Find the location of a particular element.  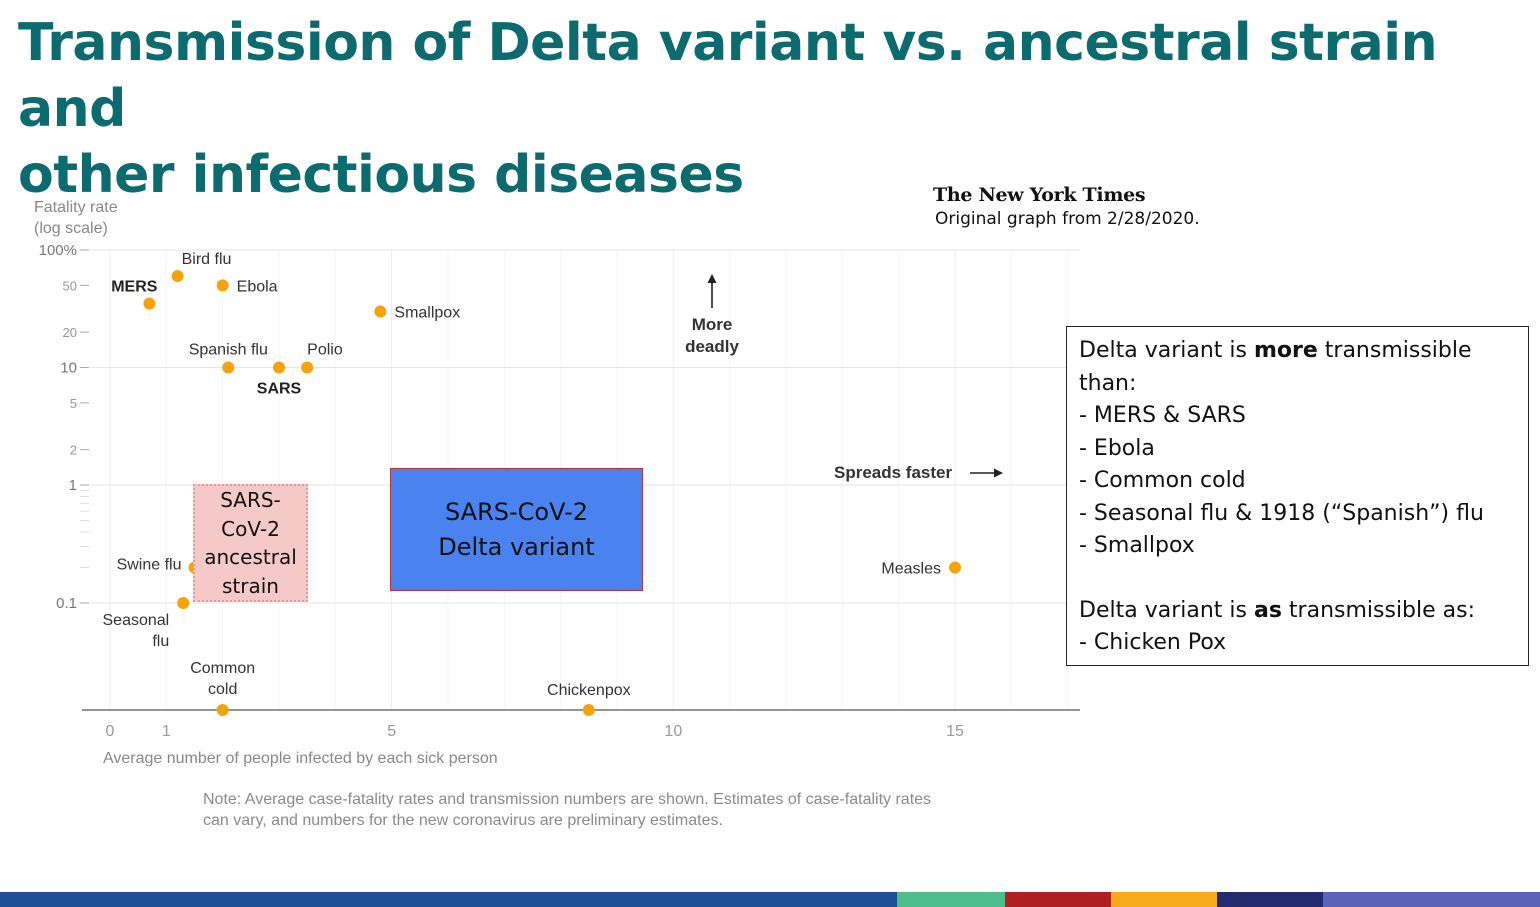

x-tick-label: 1 is located at coordinates (166, 731).